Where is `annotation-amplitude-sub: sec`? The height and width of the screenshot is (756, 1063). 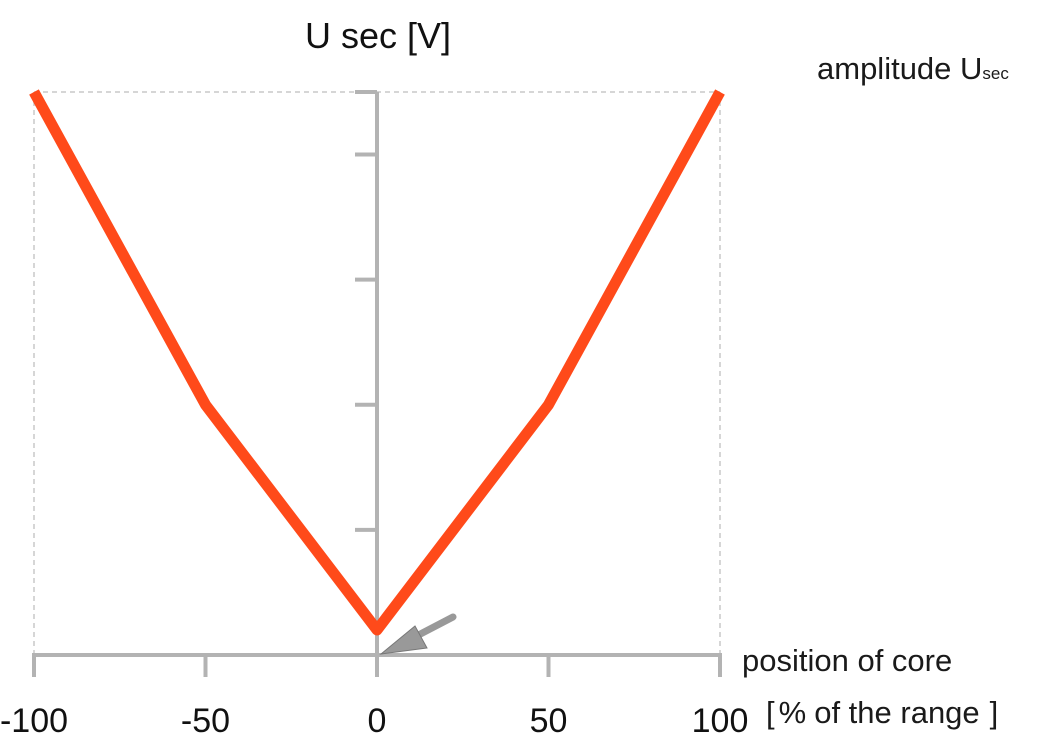
annotation-amplitude-sub: sec is located at coordinates (995, 73).